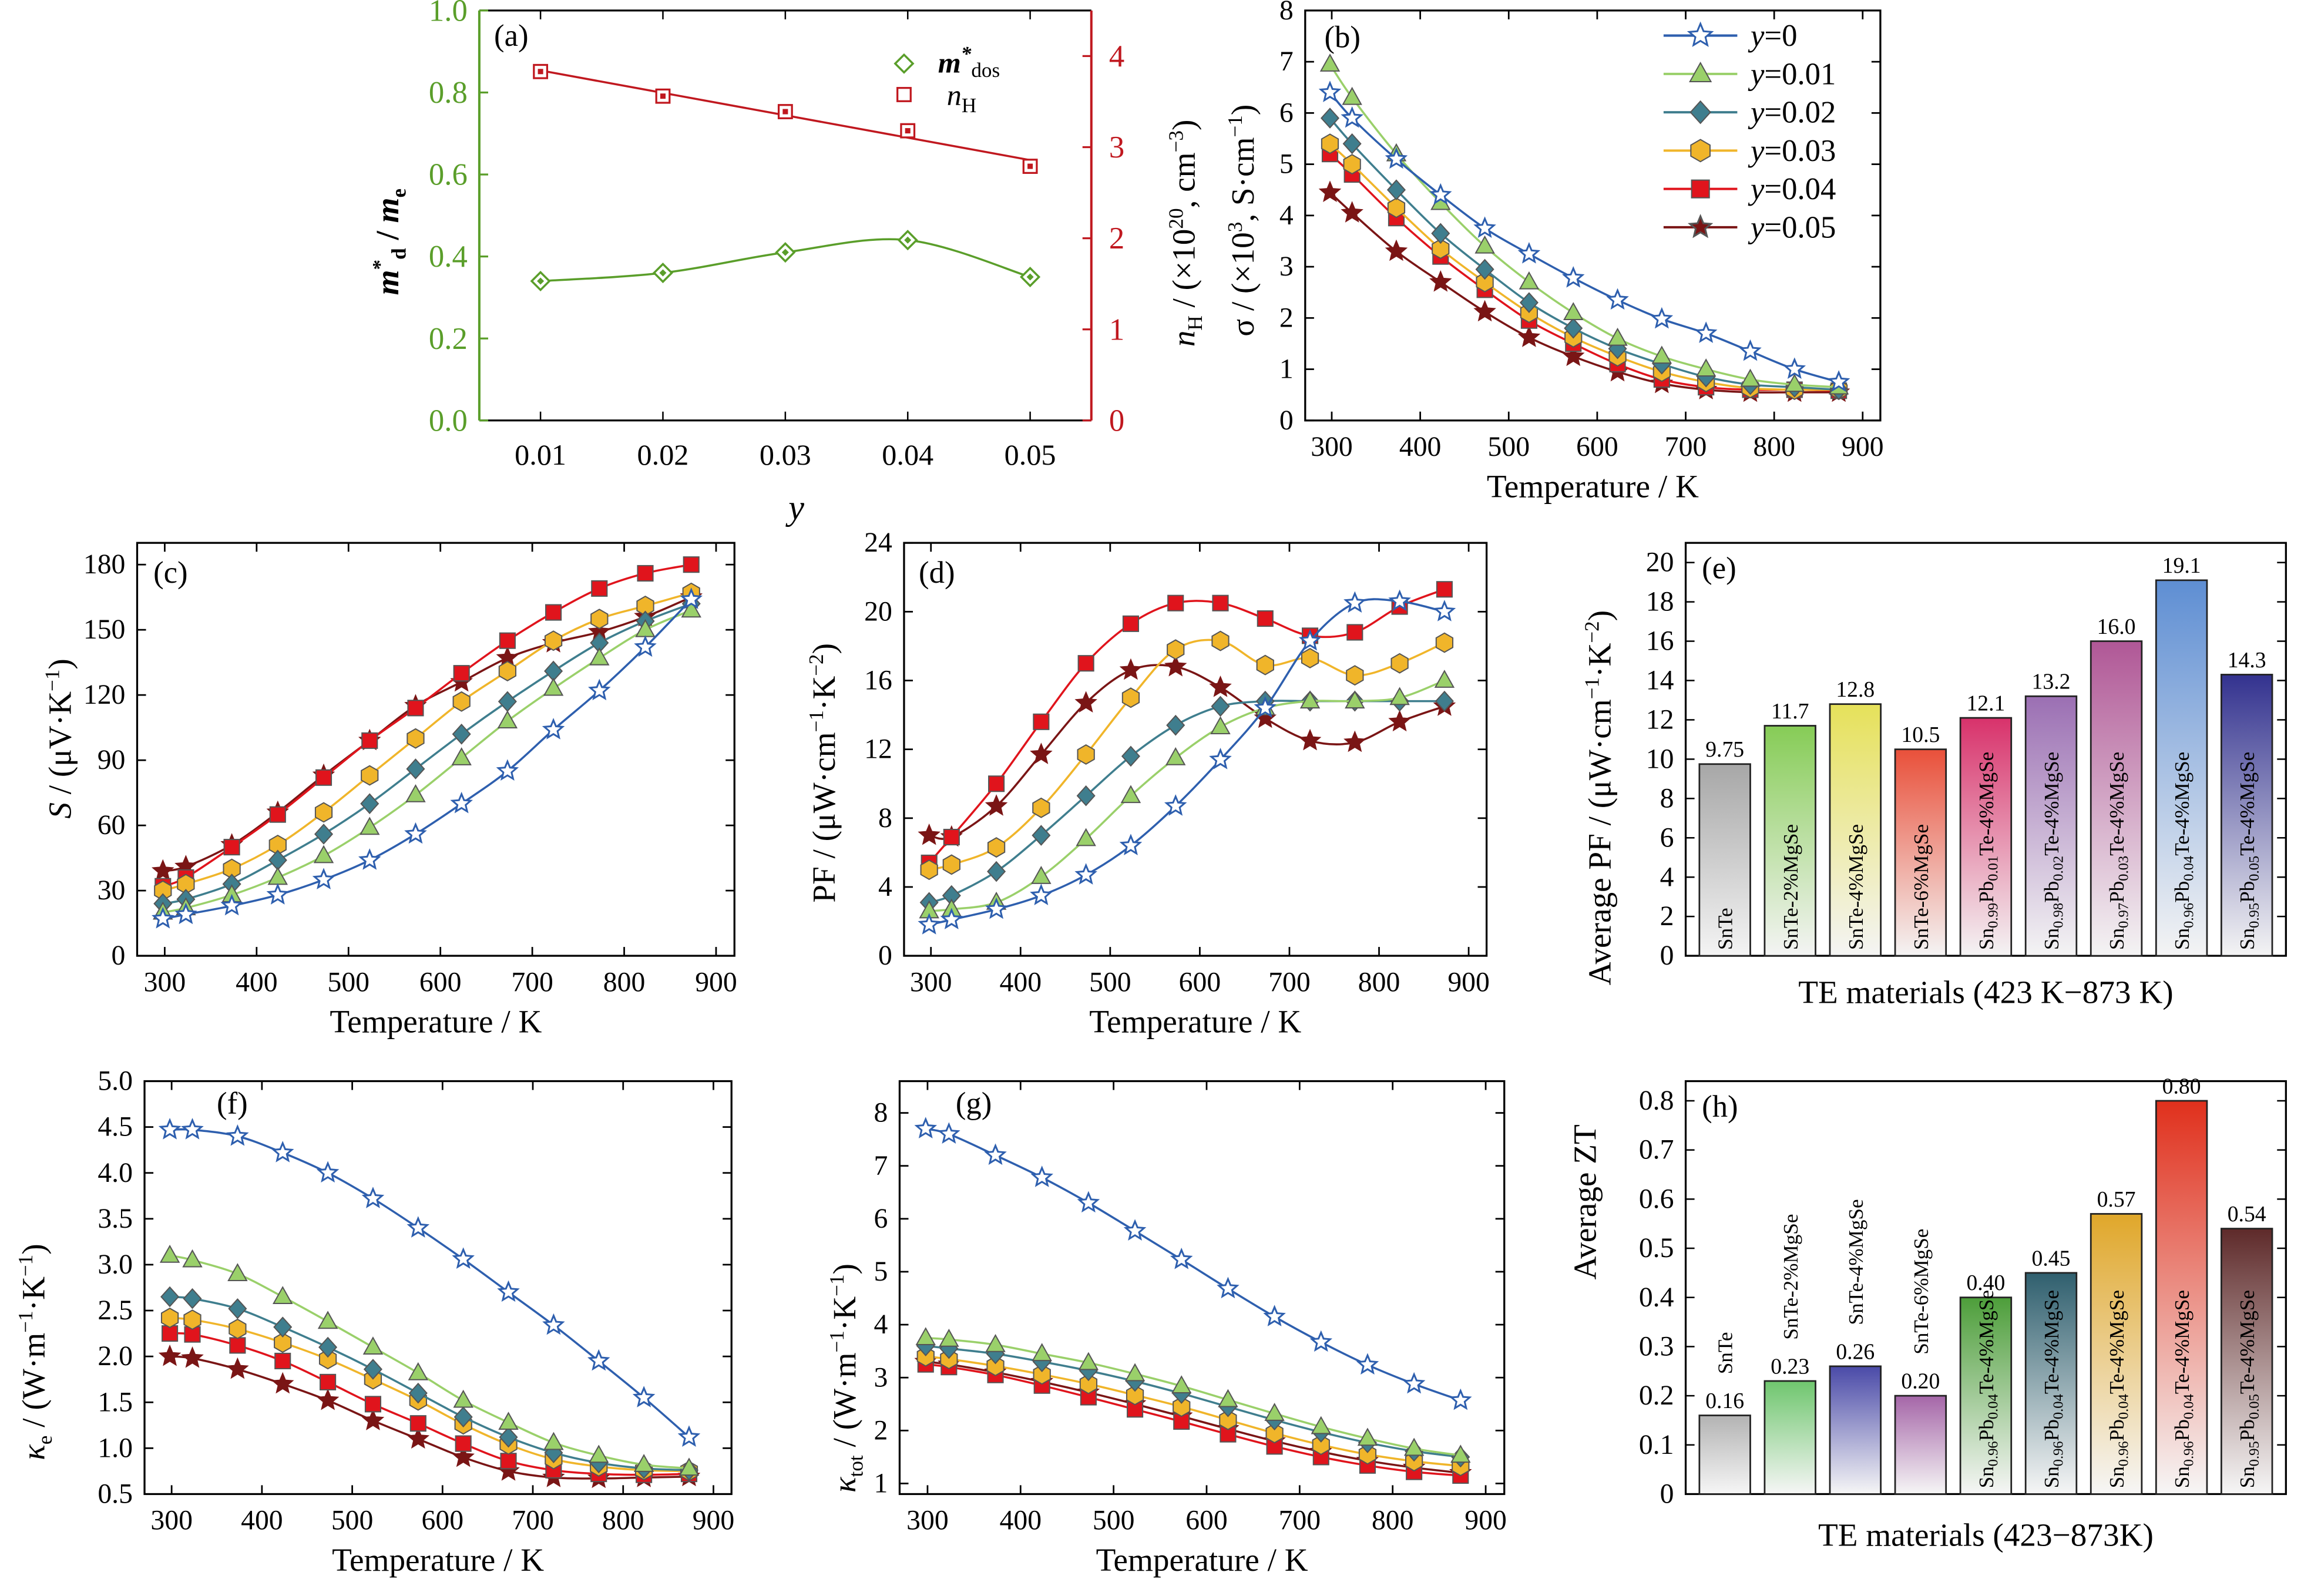 This screenshot has height=1596, width=2311. I want to click on x-tick-label: 500, so click(352, 1520).